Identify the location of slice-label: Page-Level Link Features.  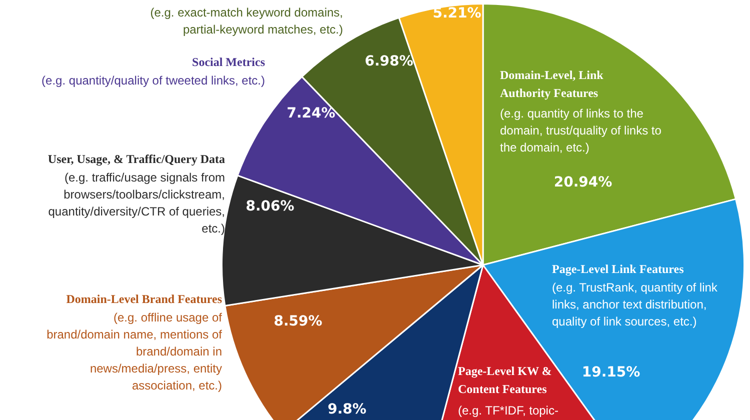
(618, 269).